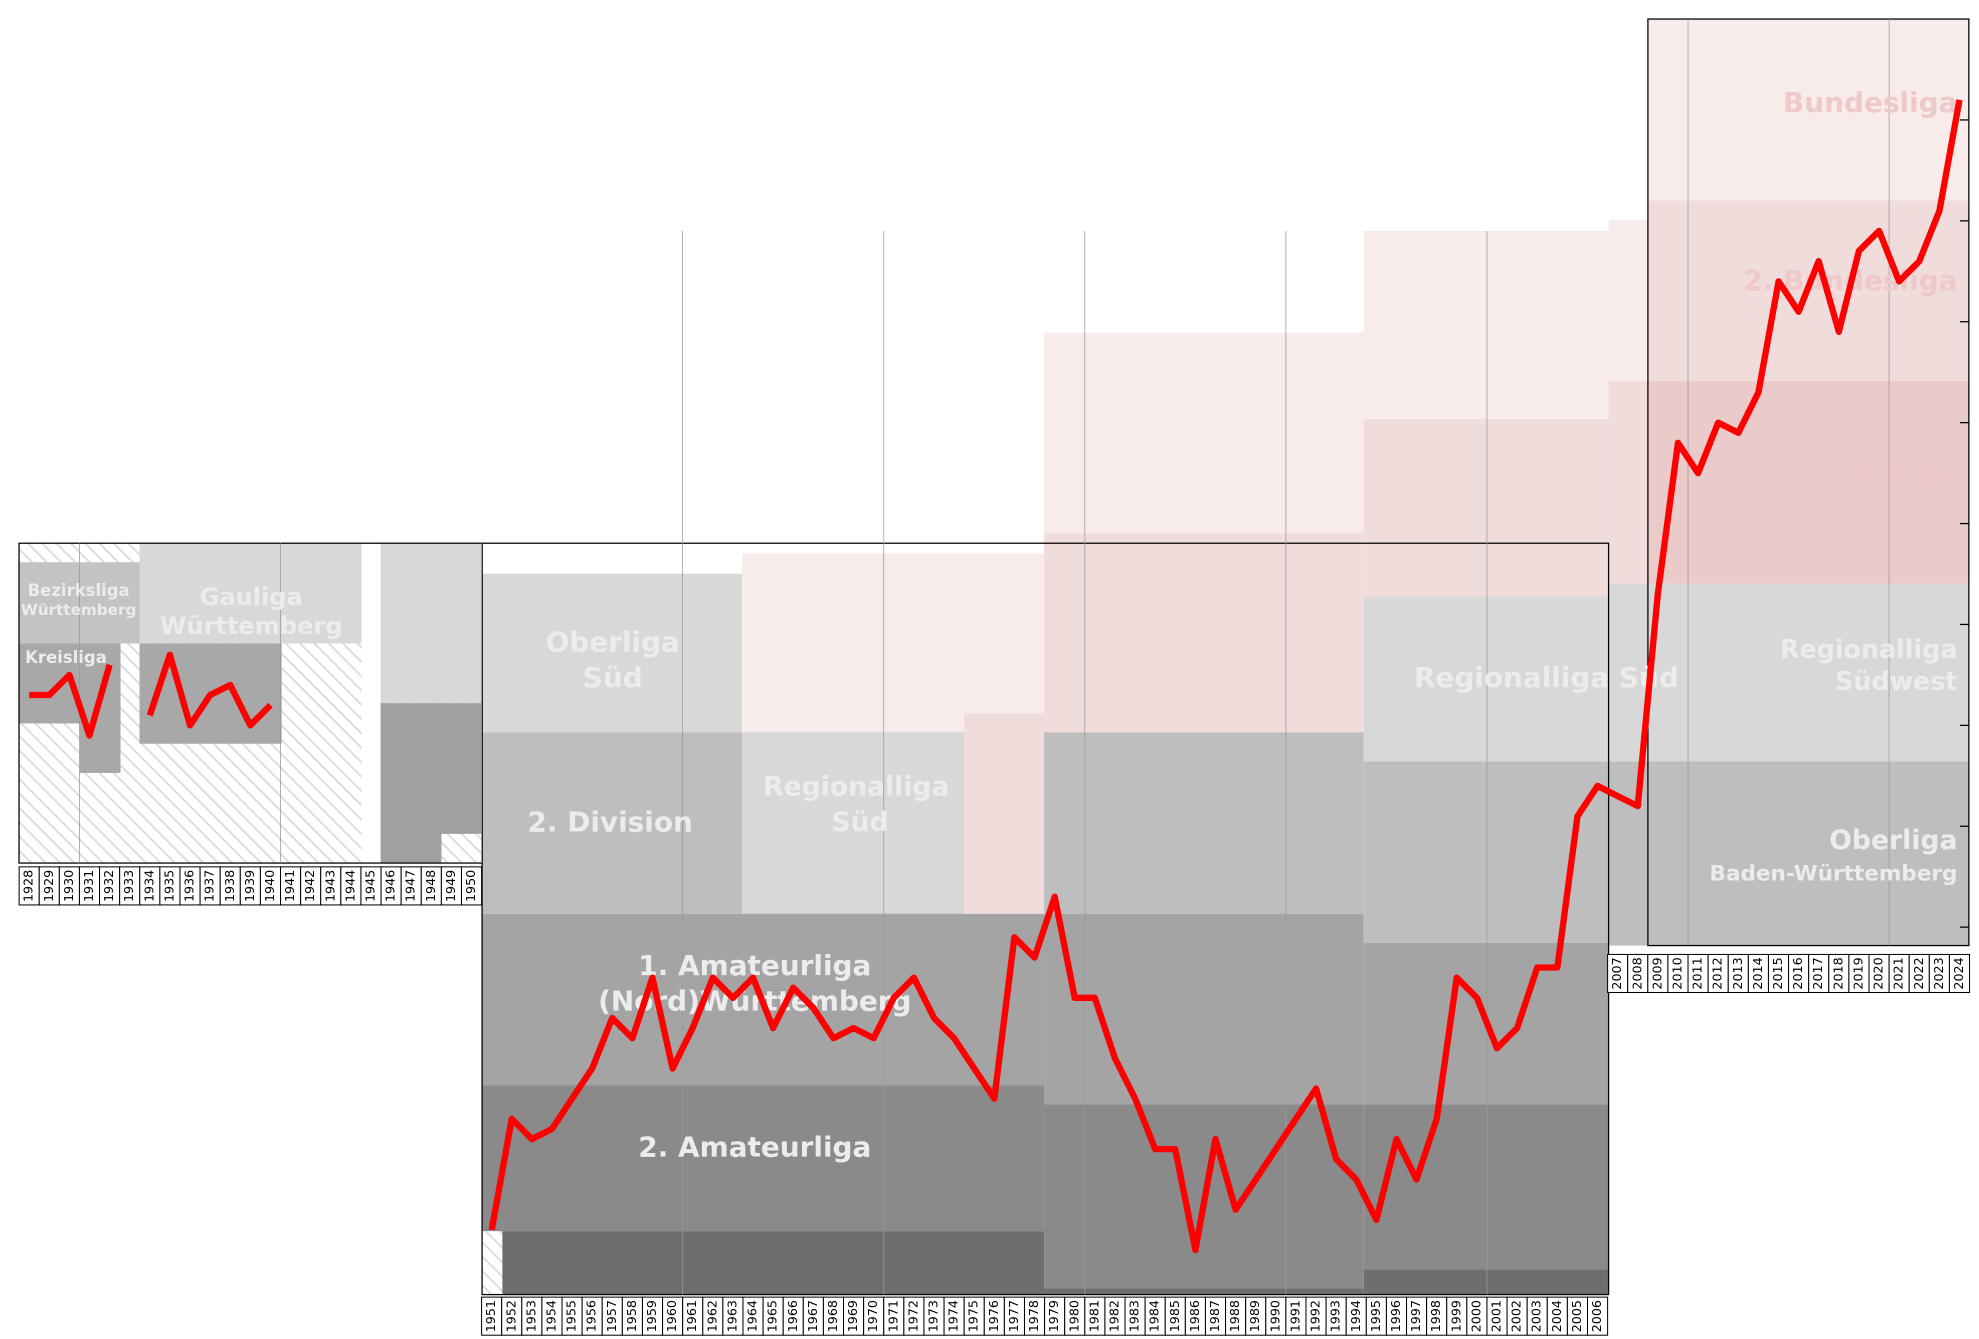 The image size is (1979, 1339). Describe the element at coordinates (450, 886) in the screenshot. I see `x-tick-label: 1949` at that location.